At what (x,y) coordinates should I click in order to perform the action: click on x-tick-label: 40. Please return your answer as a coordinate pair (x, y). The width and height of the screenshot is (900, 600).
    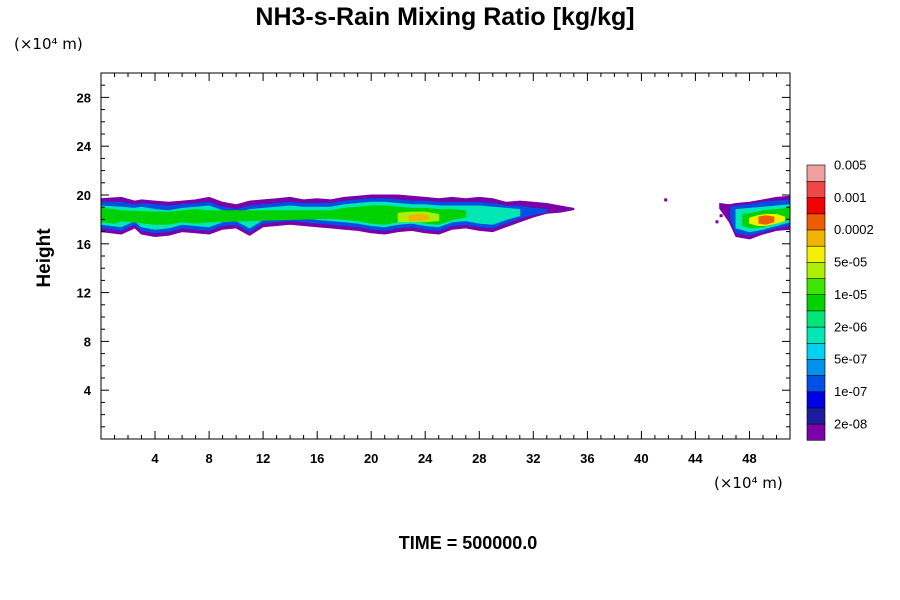
    Looking at the image, I should click on (641, 458).